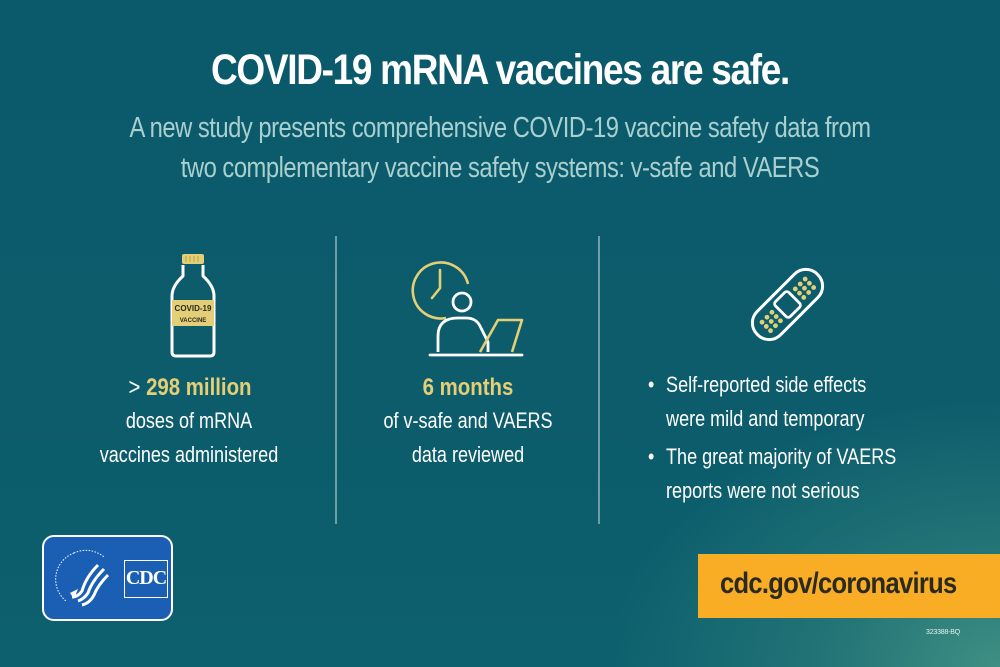  What do you see at coordinates (763, 490) in the screenshot?
I see `bullet-2-line-2: reports were not serious` at bounding box center [763, 490].